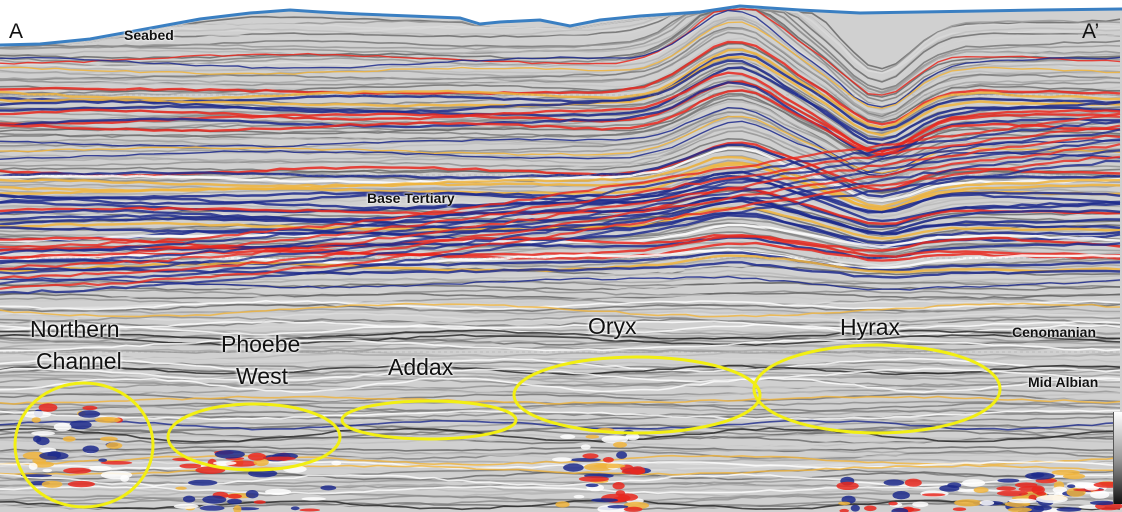 The width and height of the screenshot is (1122, 512). Describe the element at coordinates (1117, 458) in the screenshot. I see `amplitude-colorbar` at that location.